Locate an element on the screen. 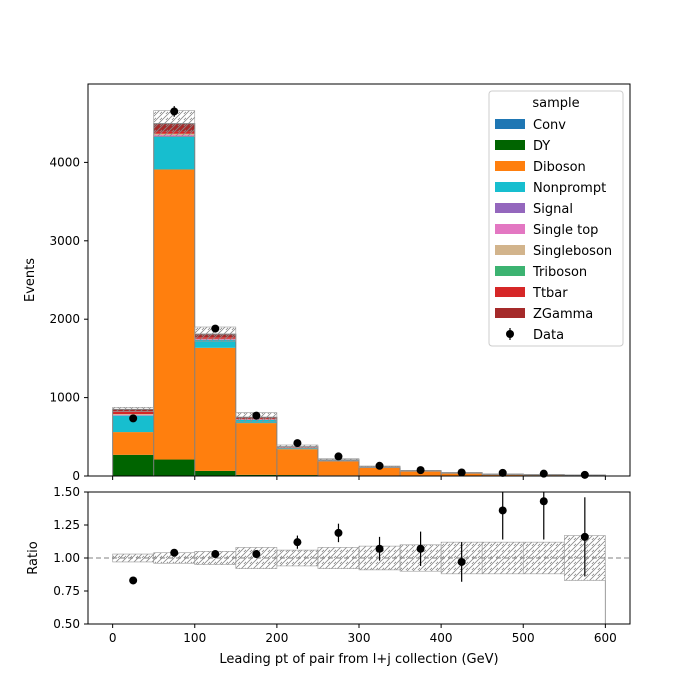  main-y-ticks: 0 1000 2000 3000 4000 is located at coordinates (68, 319).